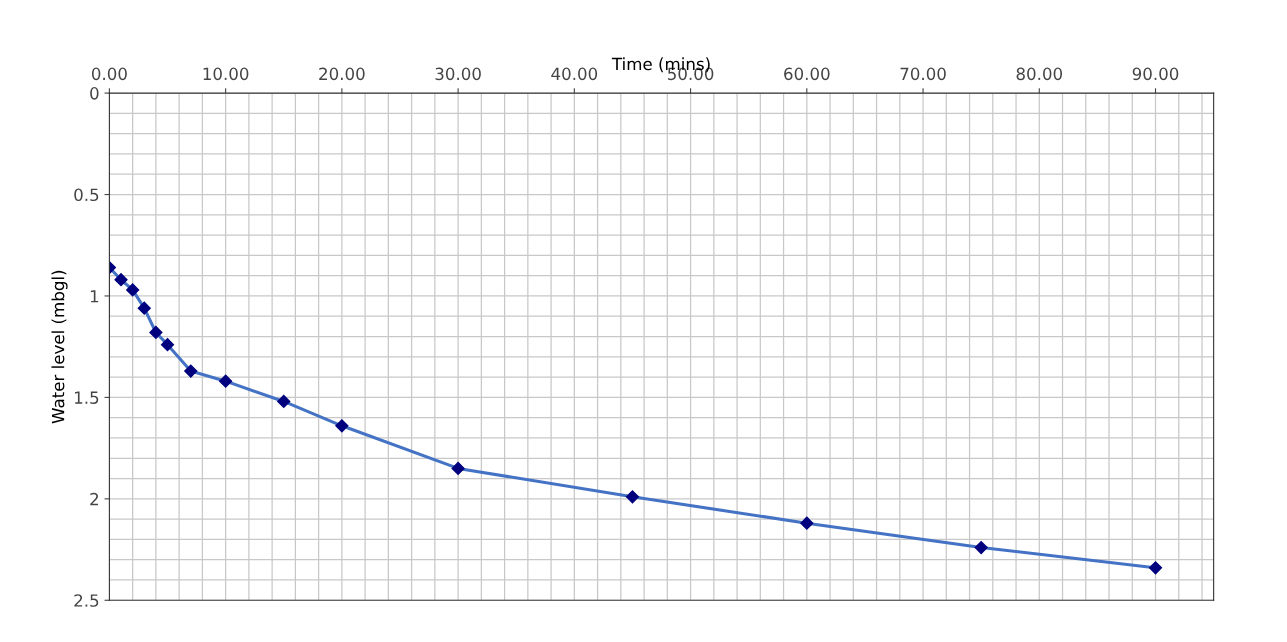 This screenshot has width=1287, height=642. What do you see at coordinates (1039, 74) in the screenshot?
I see `x-tick-label: 80.00` at bounding box center [1039, 74].